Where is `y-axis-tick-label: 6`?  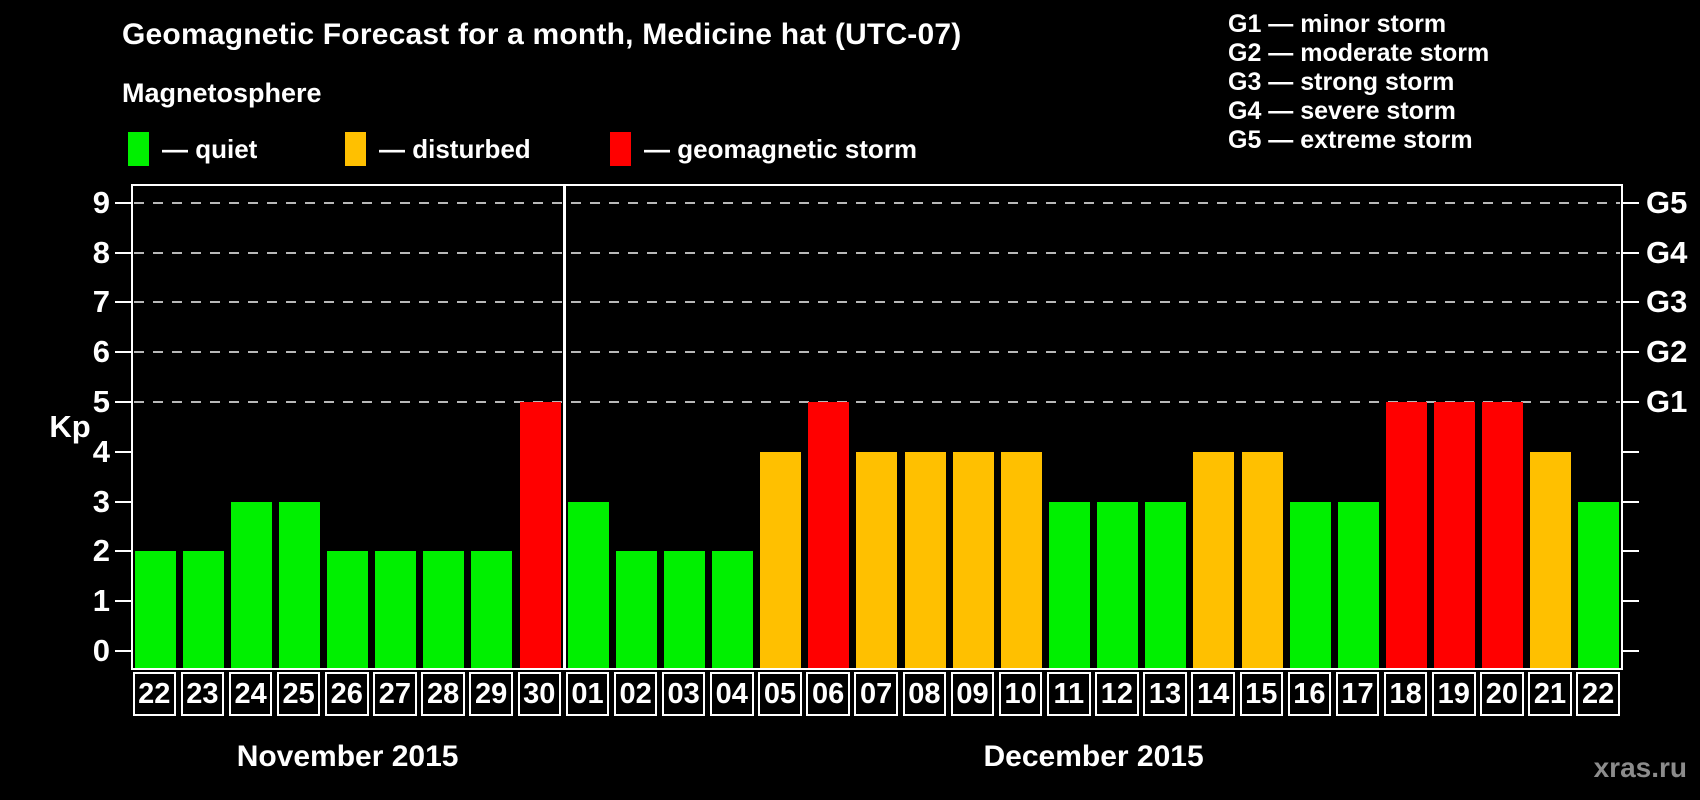 y-axis-tick-label: 6 is located at coordinates (101, 352).